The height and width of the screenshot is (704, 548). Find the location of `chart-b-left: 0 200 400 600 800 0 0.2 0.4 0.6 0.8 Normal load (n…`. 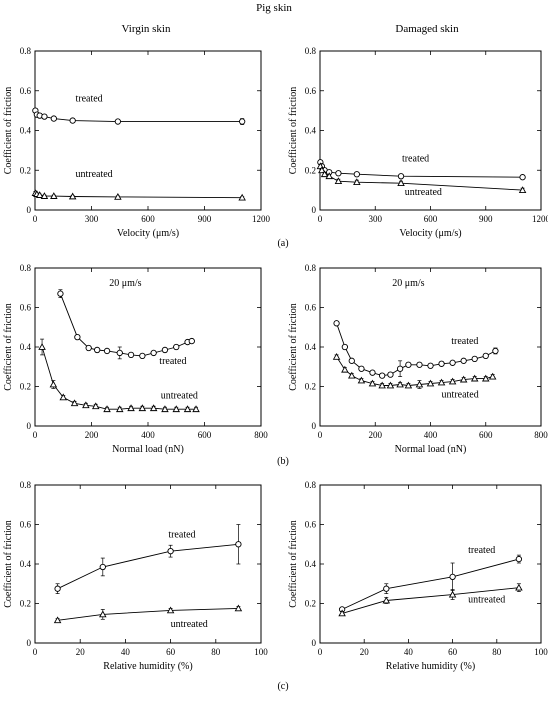

chart-b-left: 0 200 400 600 800 0 0.2 0.4 0.6 0.8 Normal load (n… is located at coordinates (135, 359).